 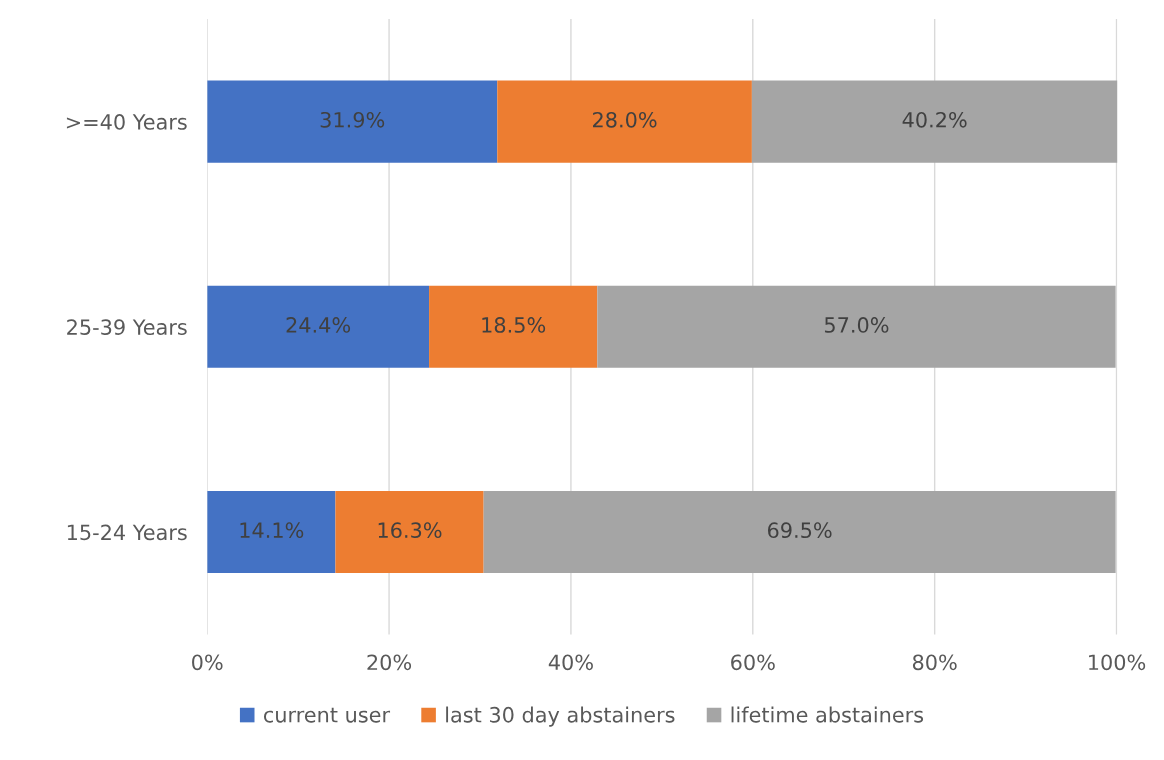 I want to click on x-tick-label: 60%, so click(x=753, y=662).